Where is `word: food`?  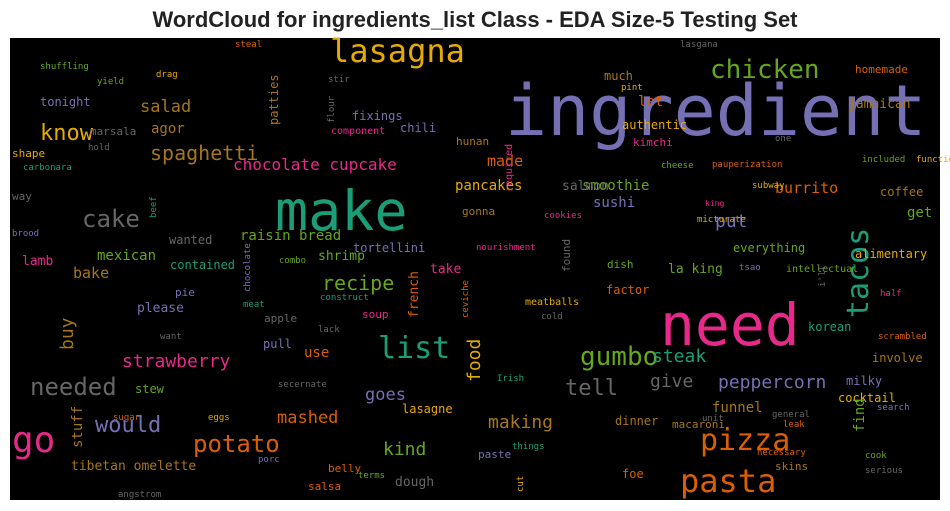 word: food is located at coordinates (474, 360).